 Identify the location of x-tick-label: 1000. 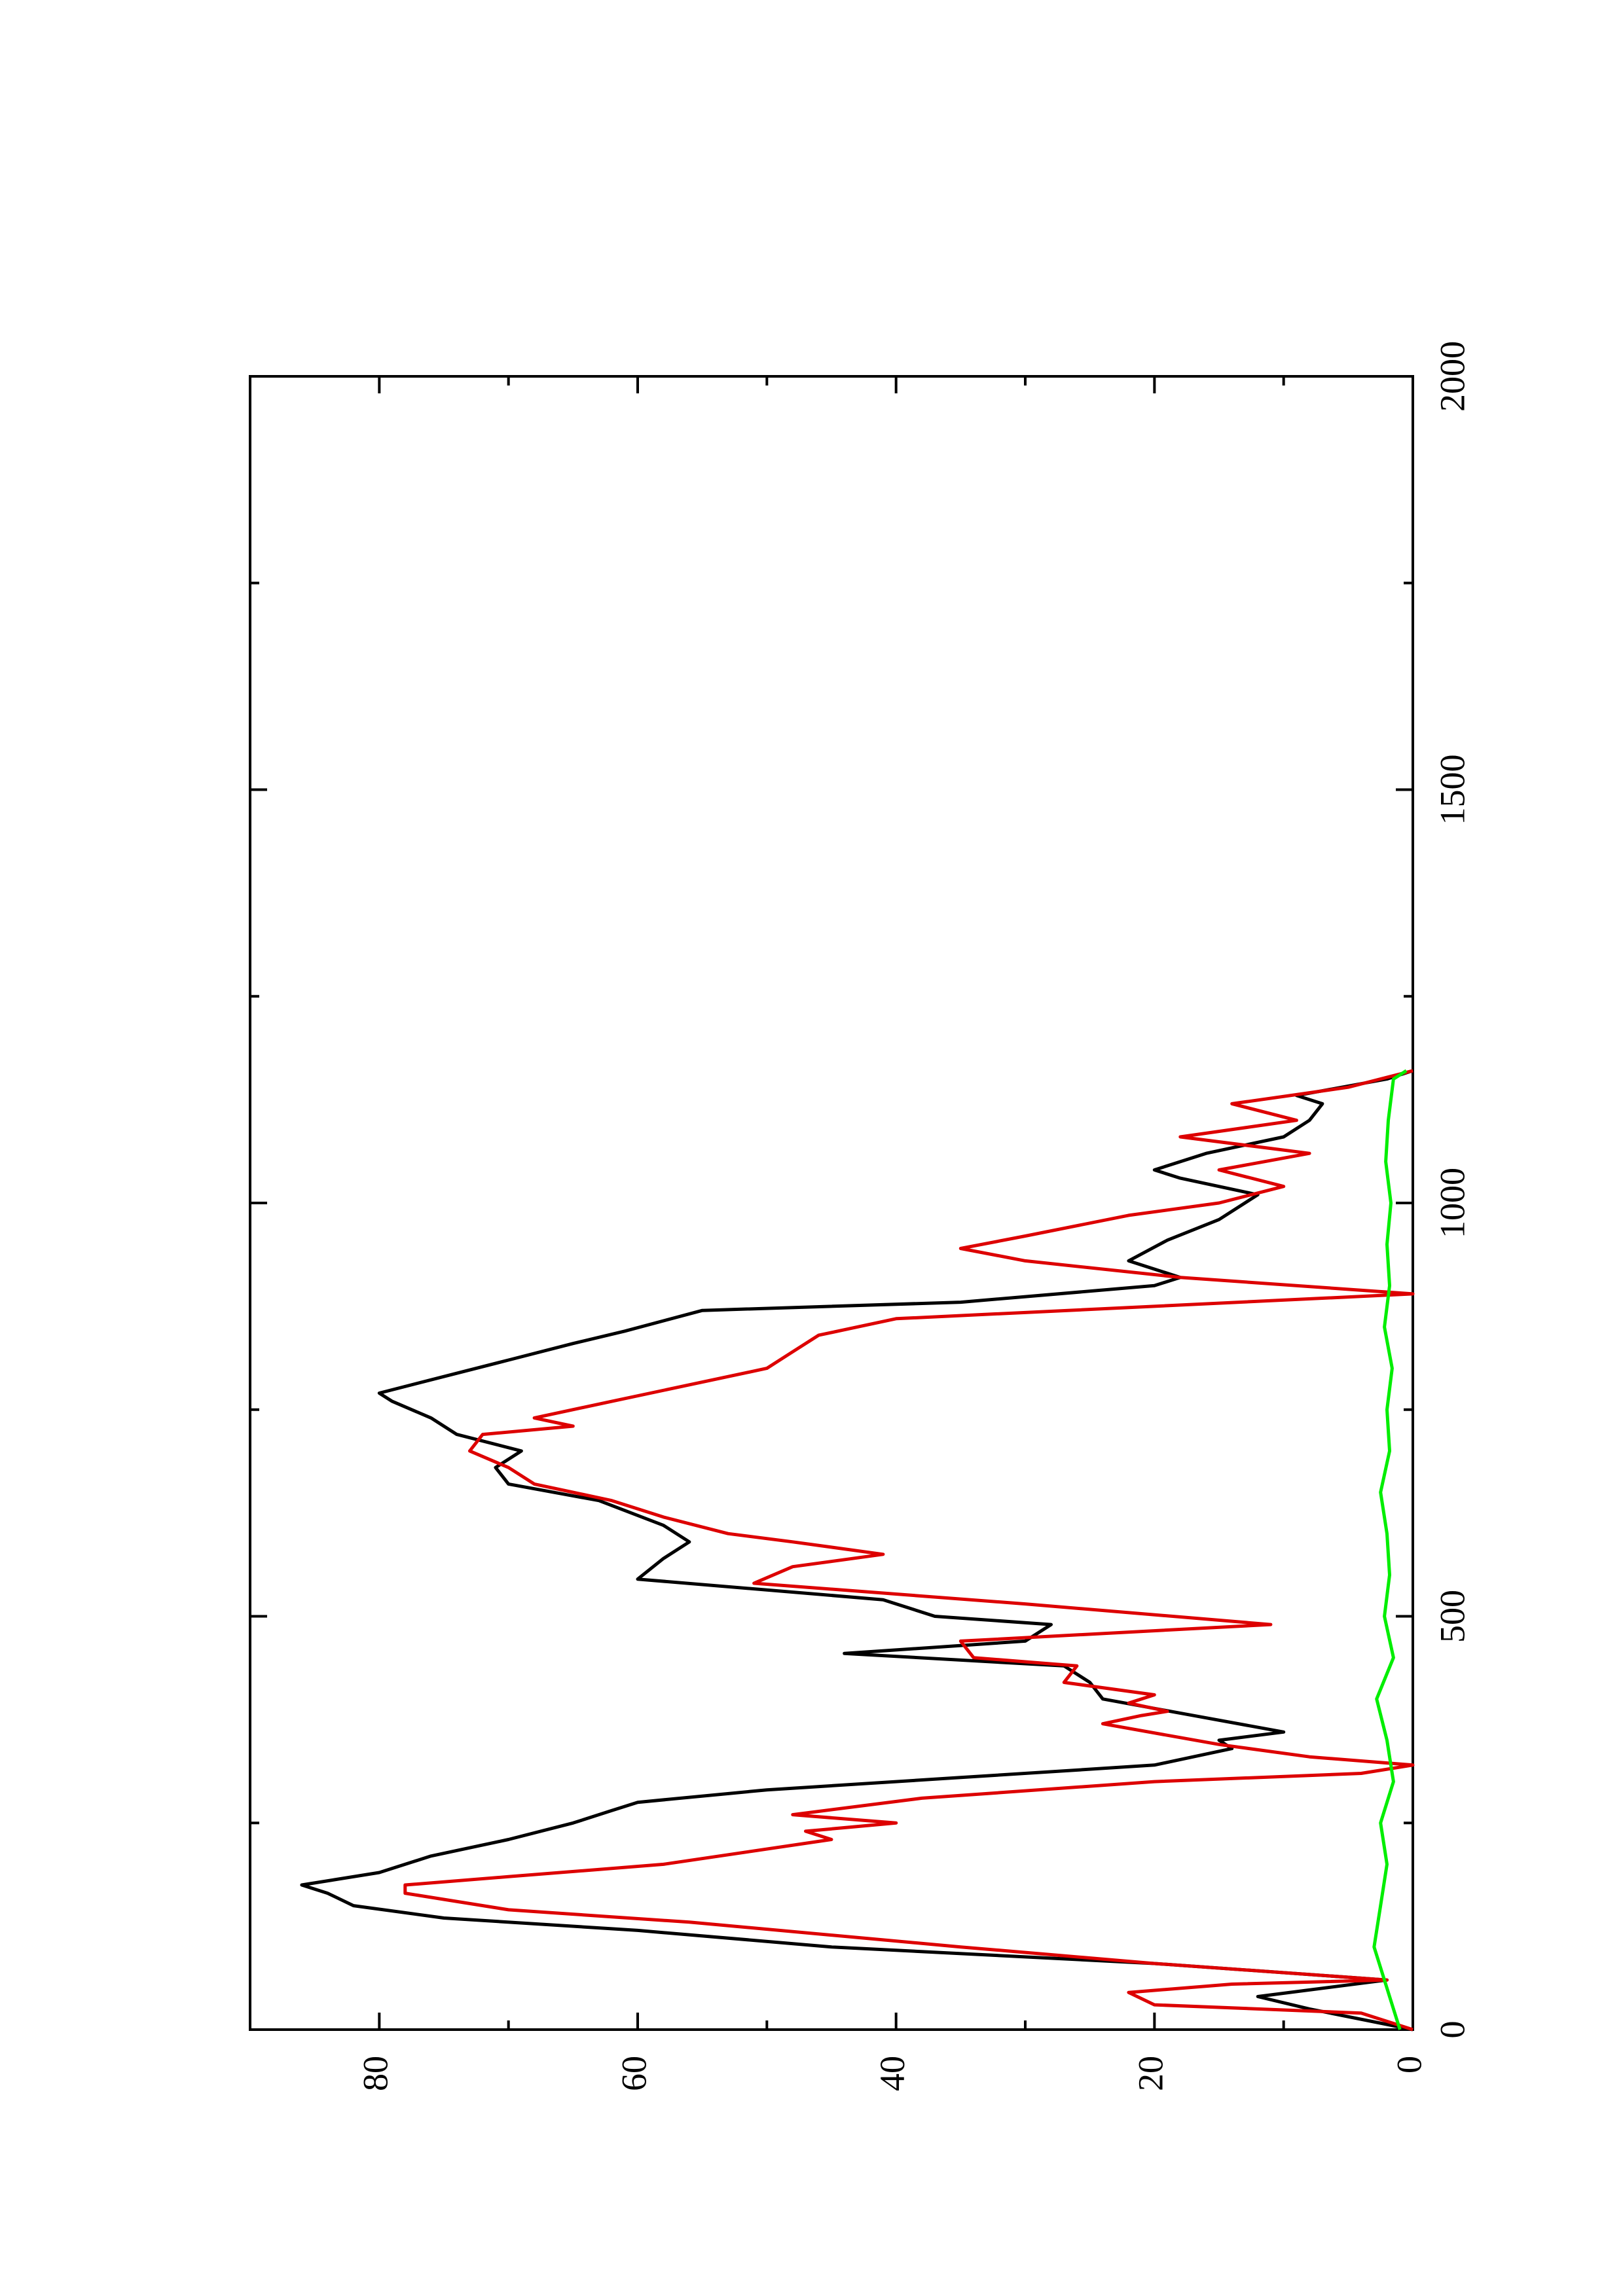
(1452, 1203).